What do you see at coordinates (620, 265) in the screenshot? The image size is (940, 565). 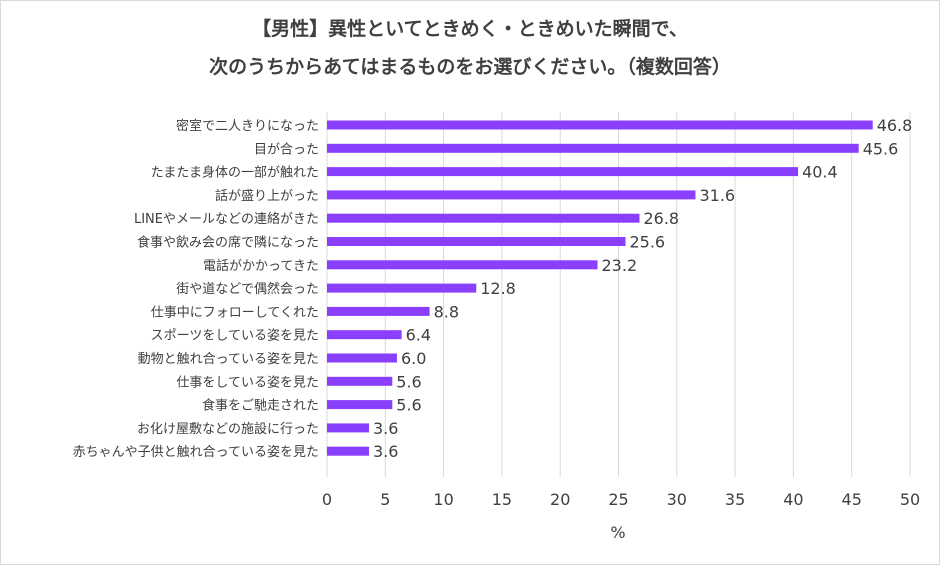 I see `value-label: 23.2` at bounding box center [620, 265].